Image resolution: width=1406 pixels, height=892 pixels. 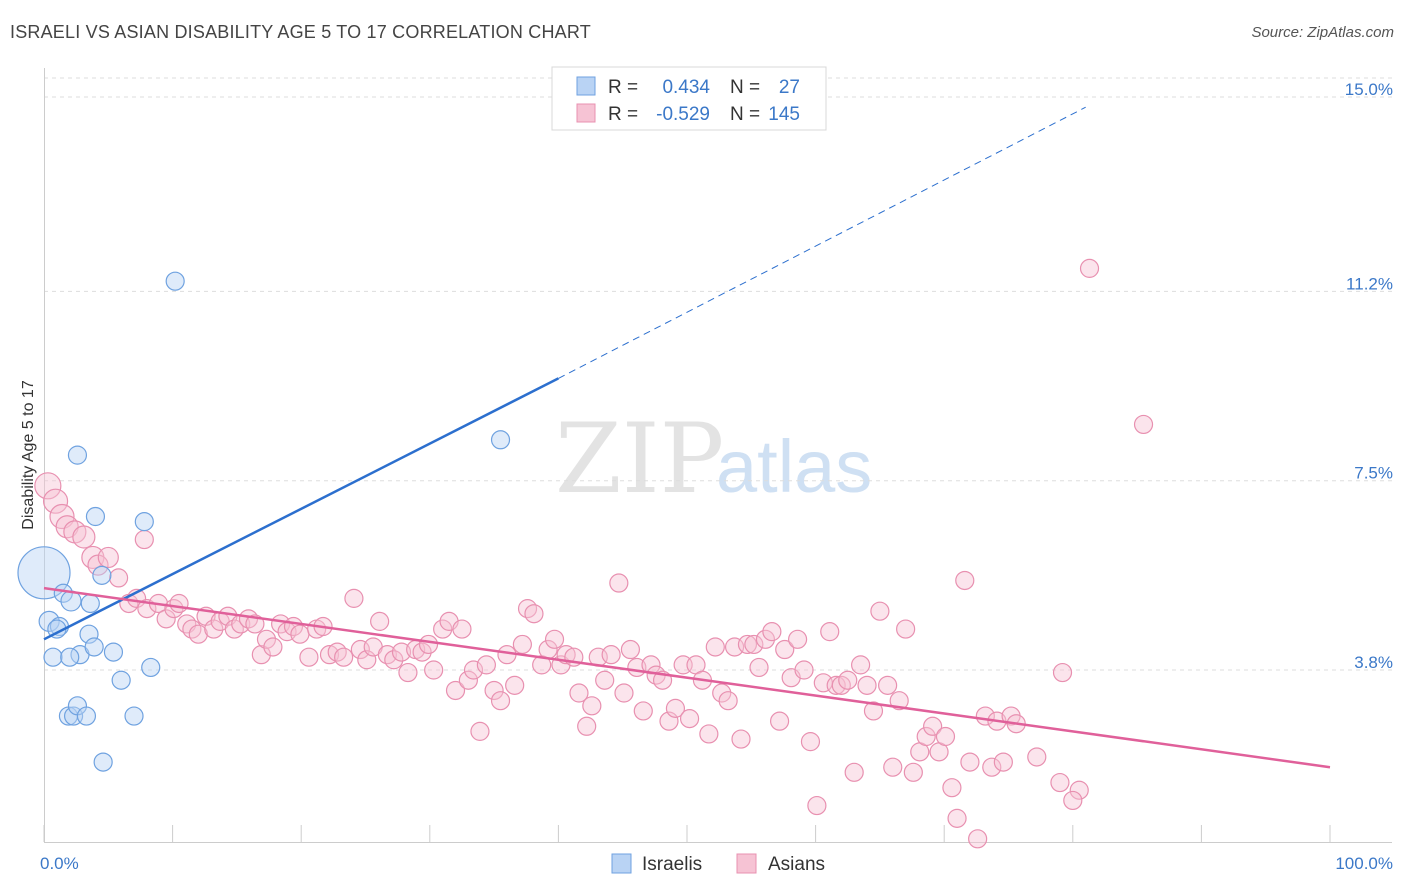 What do you see at coordinates (822, 242) in the screenshot?
I see `trend-line-israelis-extension` at bounding box center [822, 242].